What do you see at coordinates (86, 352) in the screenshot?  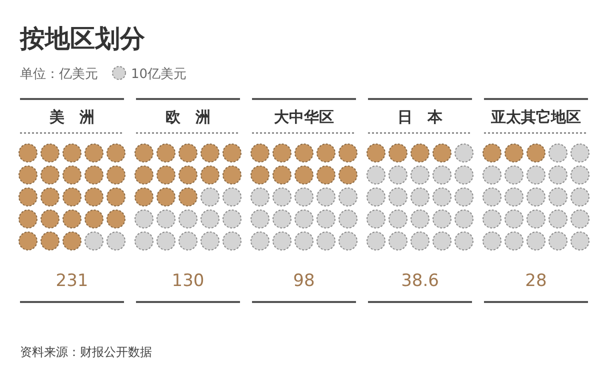 I see `text: 资料来源：财报公开数据` at bounding box center [86, 352].